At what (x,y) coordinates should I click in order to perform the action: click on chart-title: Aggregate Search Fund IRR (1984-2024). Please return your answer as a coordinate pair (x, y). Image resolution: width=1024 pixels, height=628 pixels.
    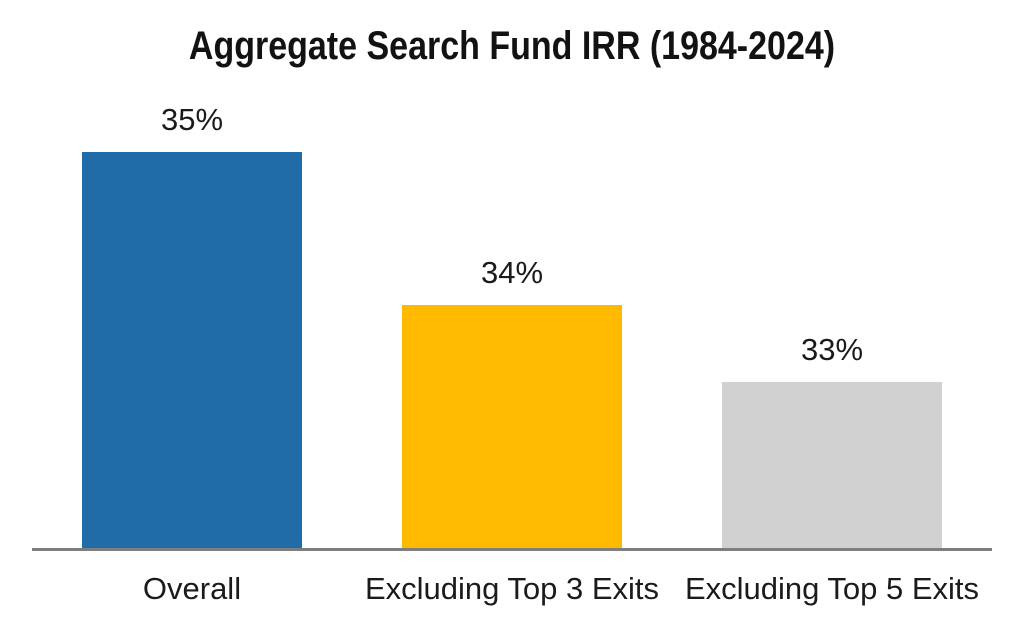
    Looking at the image, I should click on (512, 46).